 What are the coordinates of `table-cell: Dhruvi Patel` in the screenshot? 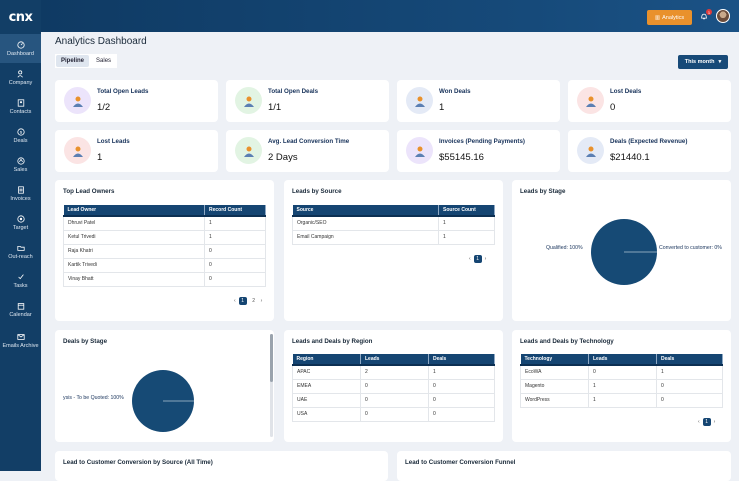 It's located at (134, 223).